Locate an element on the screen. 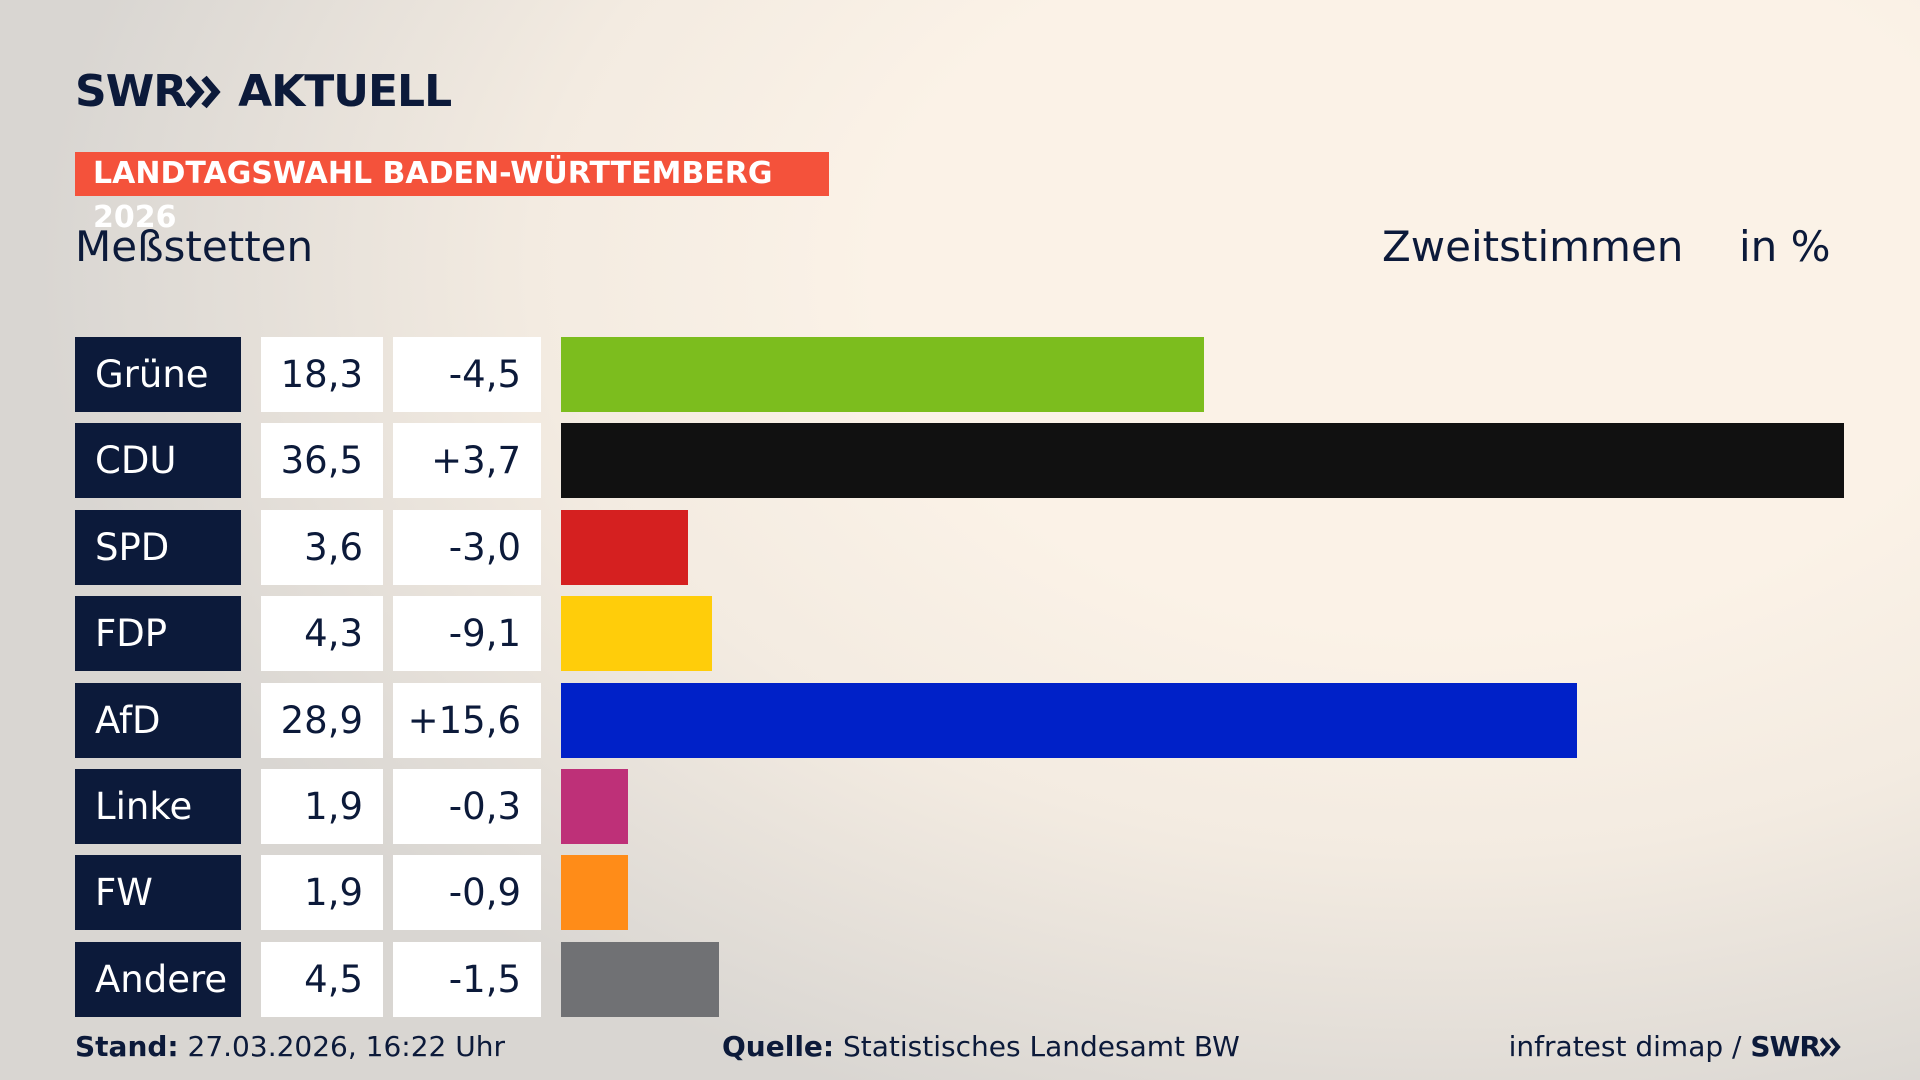 This screenshot has height=1080, width=1920. source-label: Quelle: is located at coordinates (778, 1046).